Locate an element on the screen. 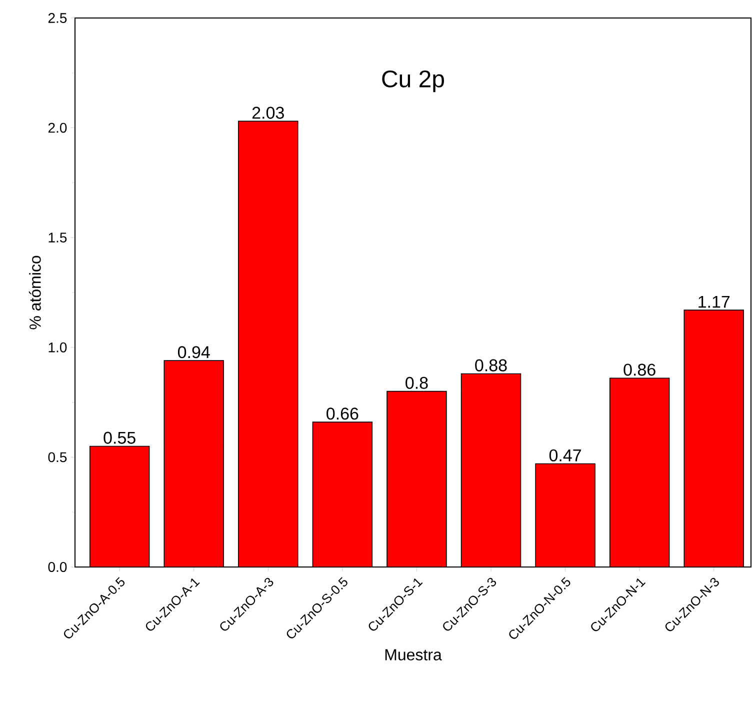 The image size is (755, 715). data-label: 0.86 is located at coordinates (640, 370).